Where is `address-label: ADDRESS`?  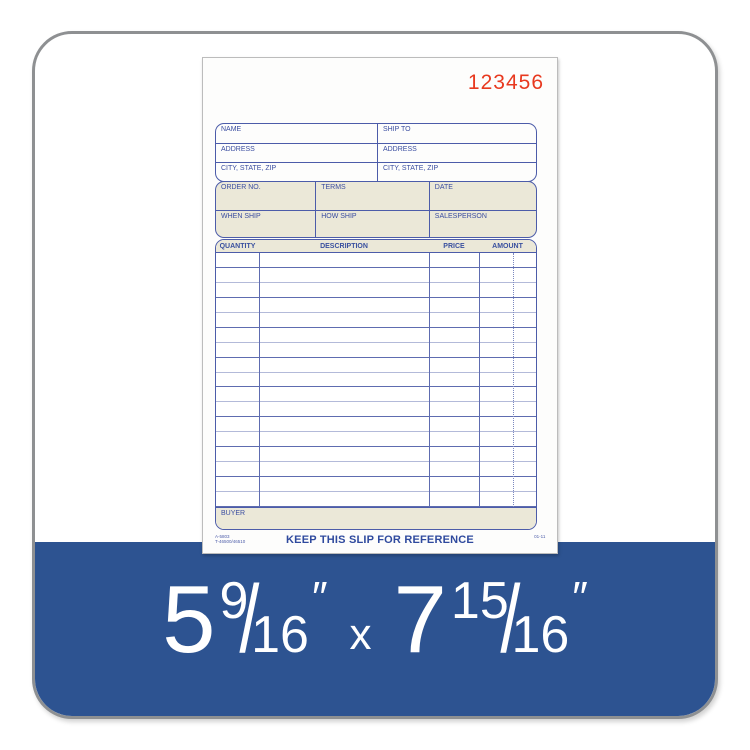
address-label: ADDRESS is located at coordinates (238, 149).